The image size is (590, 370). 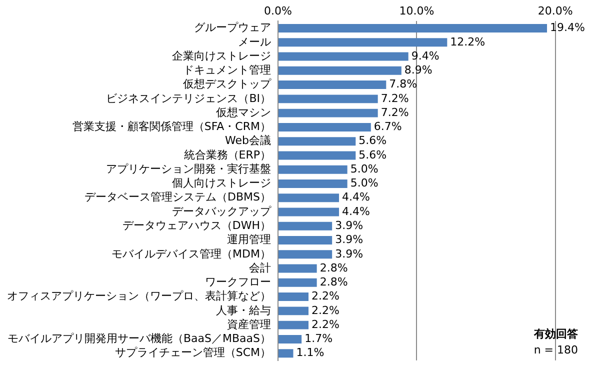 What do you see at coordinates (310, 353) in the screenshot?
I see `data-label: 1.1%` at bounding box center [310, 353].